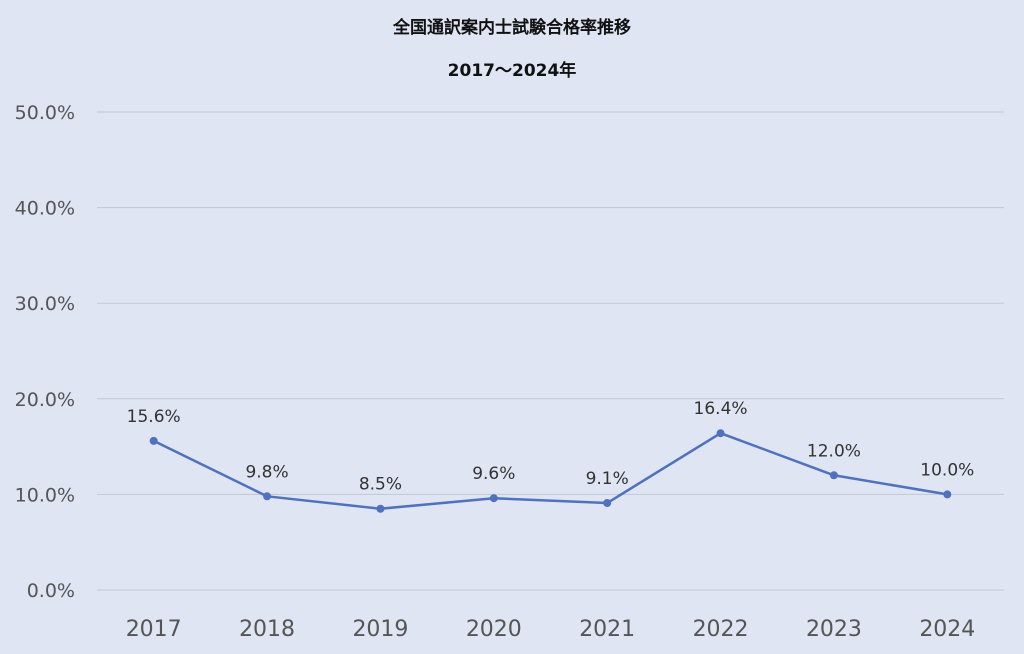 The height and width of the screenshot is (654, 1024). Describe the element at coordinates (511, 27) in the screenshot. I see `chart-title: 全国通訳案内士試験合格率推移` at that location.